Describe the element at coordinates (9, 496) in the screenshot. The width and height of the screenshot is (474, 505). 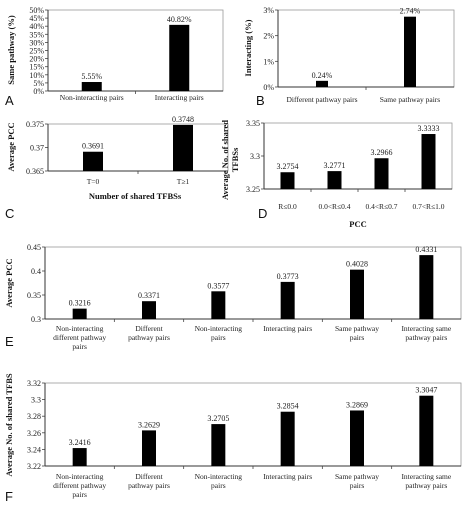
I see `panel-label: F` at that location.